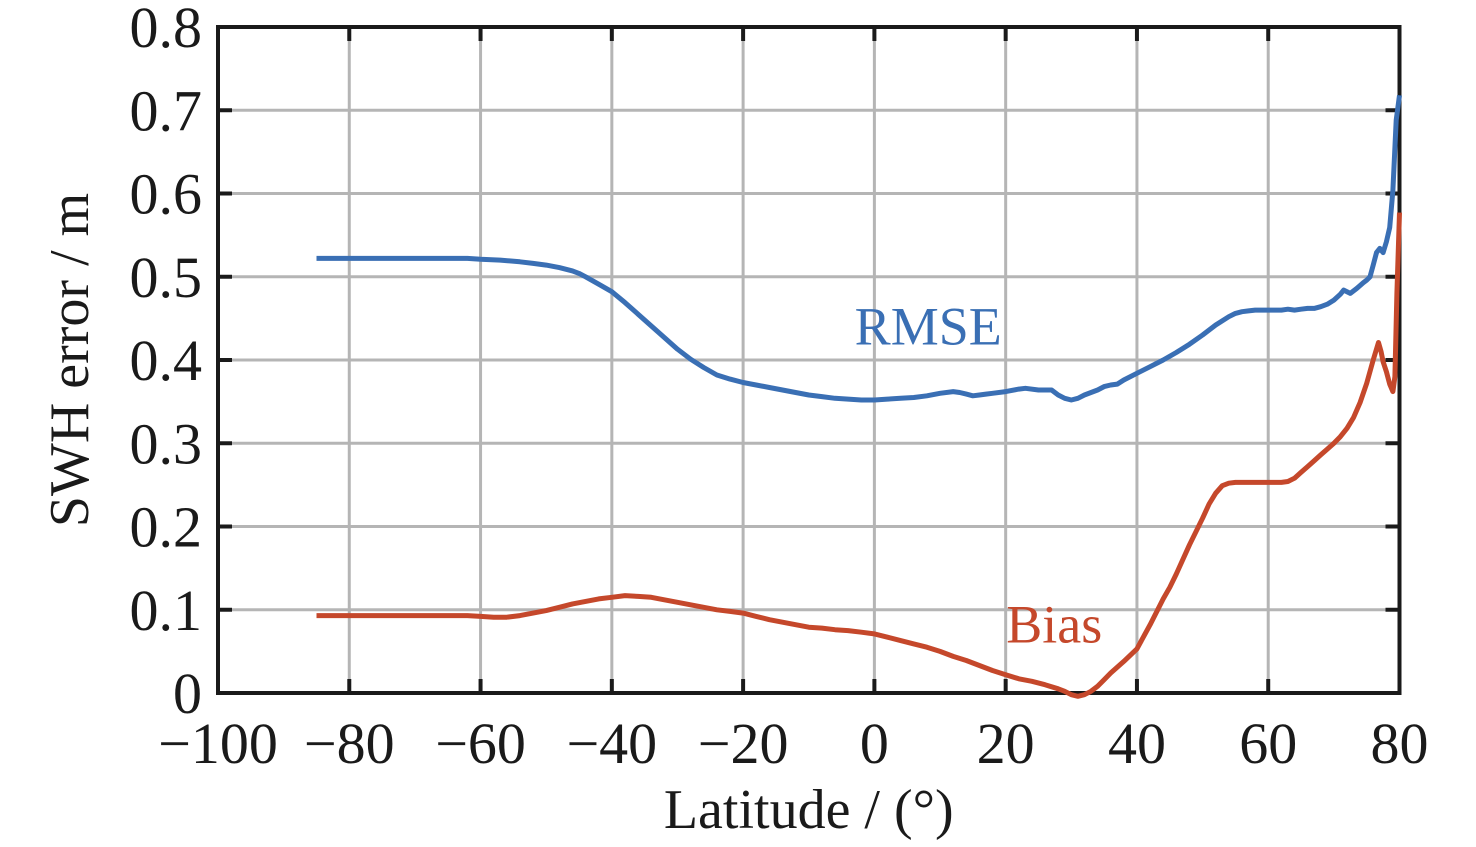 The image size is (1476, 847). Describe the element at coordinates (166, 443) in the screenshot. I see `y-tick-label: 0.3` at that location.